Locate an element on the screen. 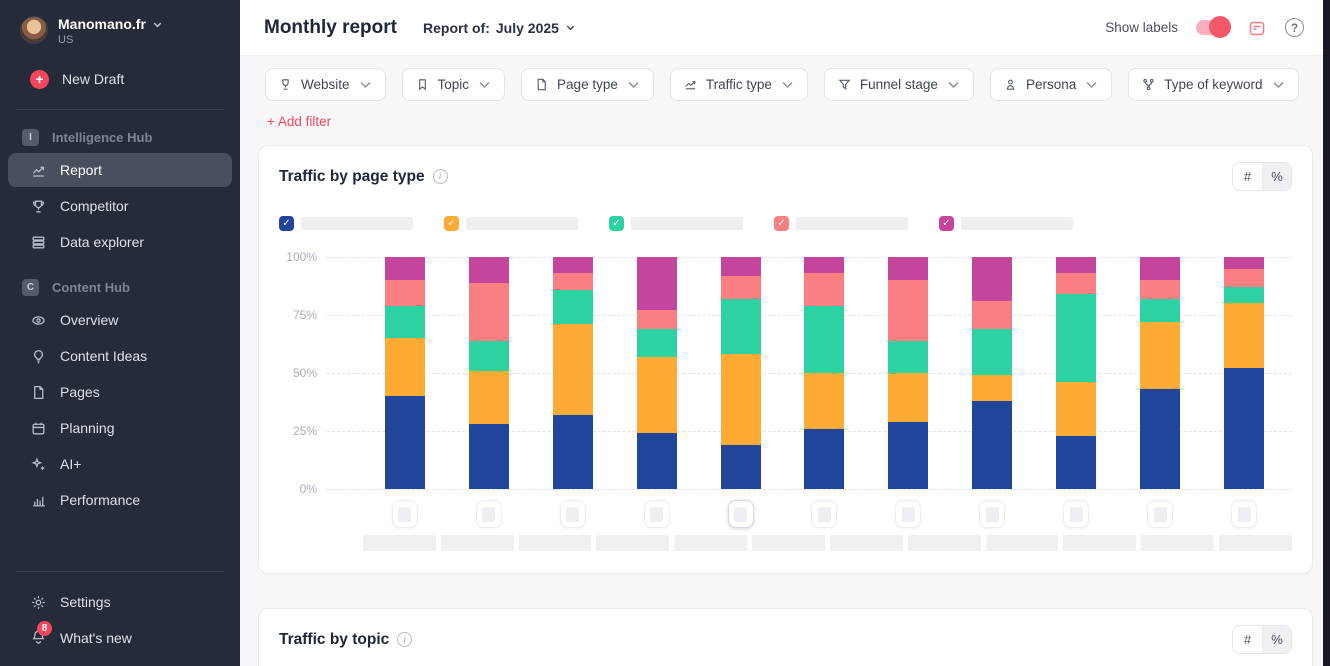  sidebar-item-content-ideas: Content Ideas is located at coordinates (120, 356).